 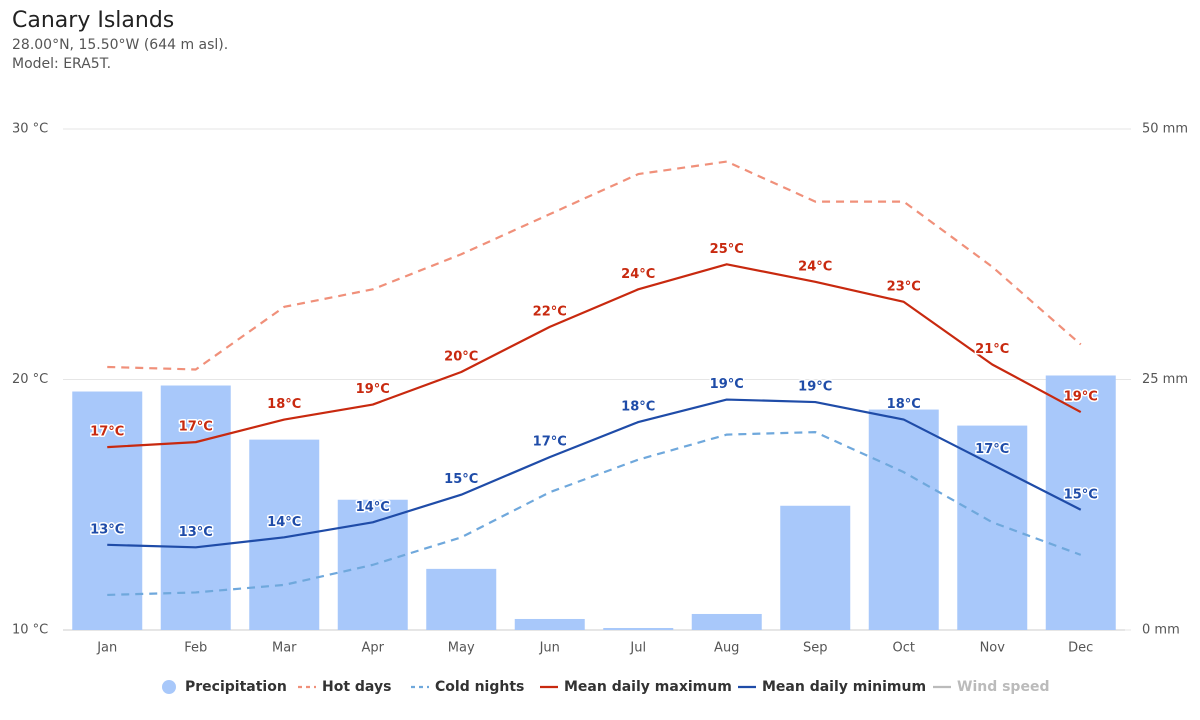 I want to click on x-tick-label: Mar, so click(x=284, y=648).